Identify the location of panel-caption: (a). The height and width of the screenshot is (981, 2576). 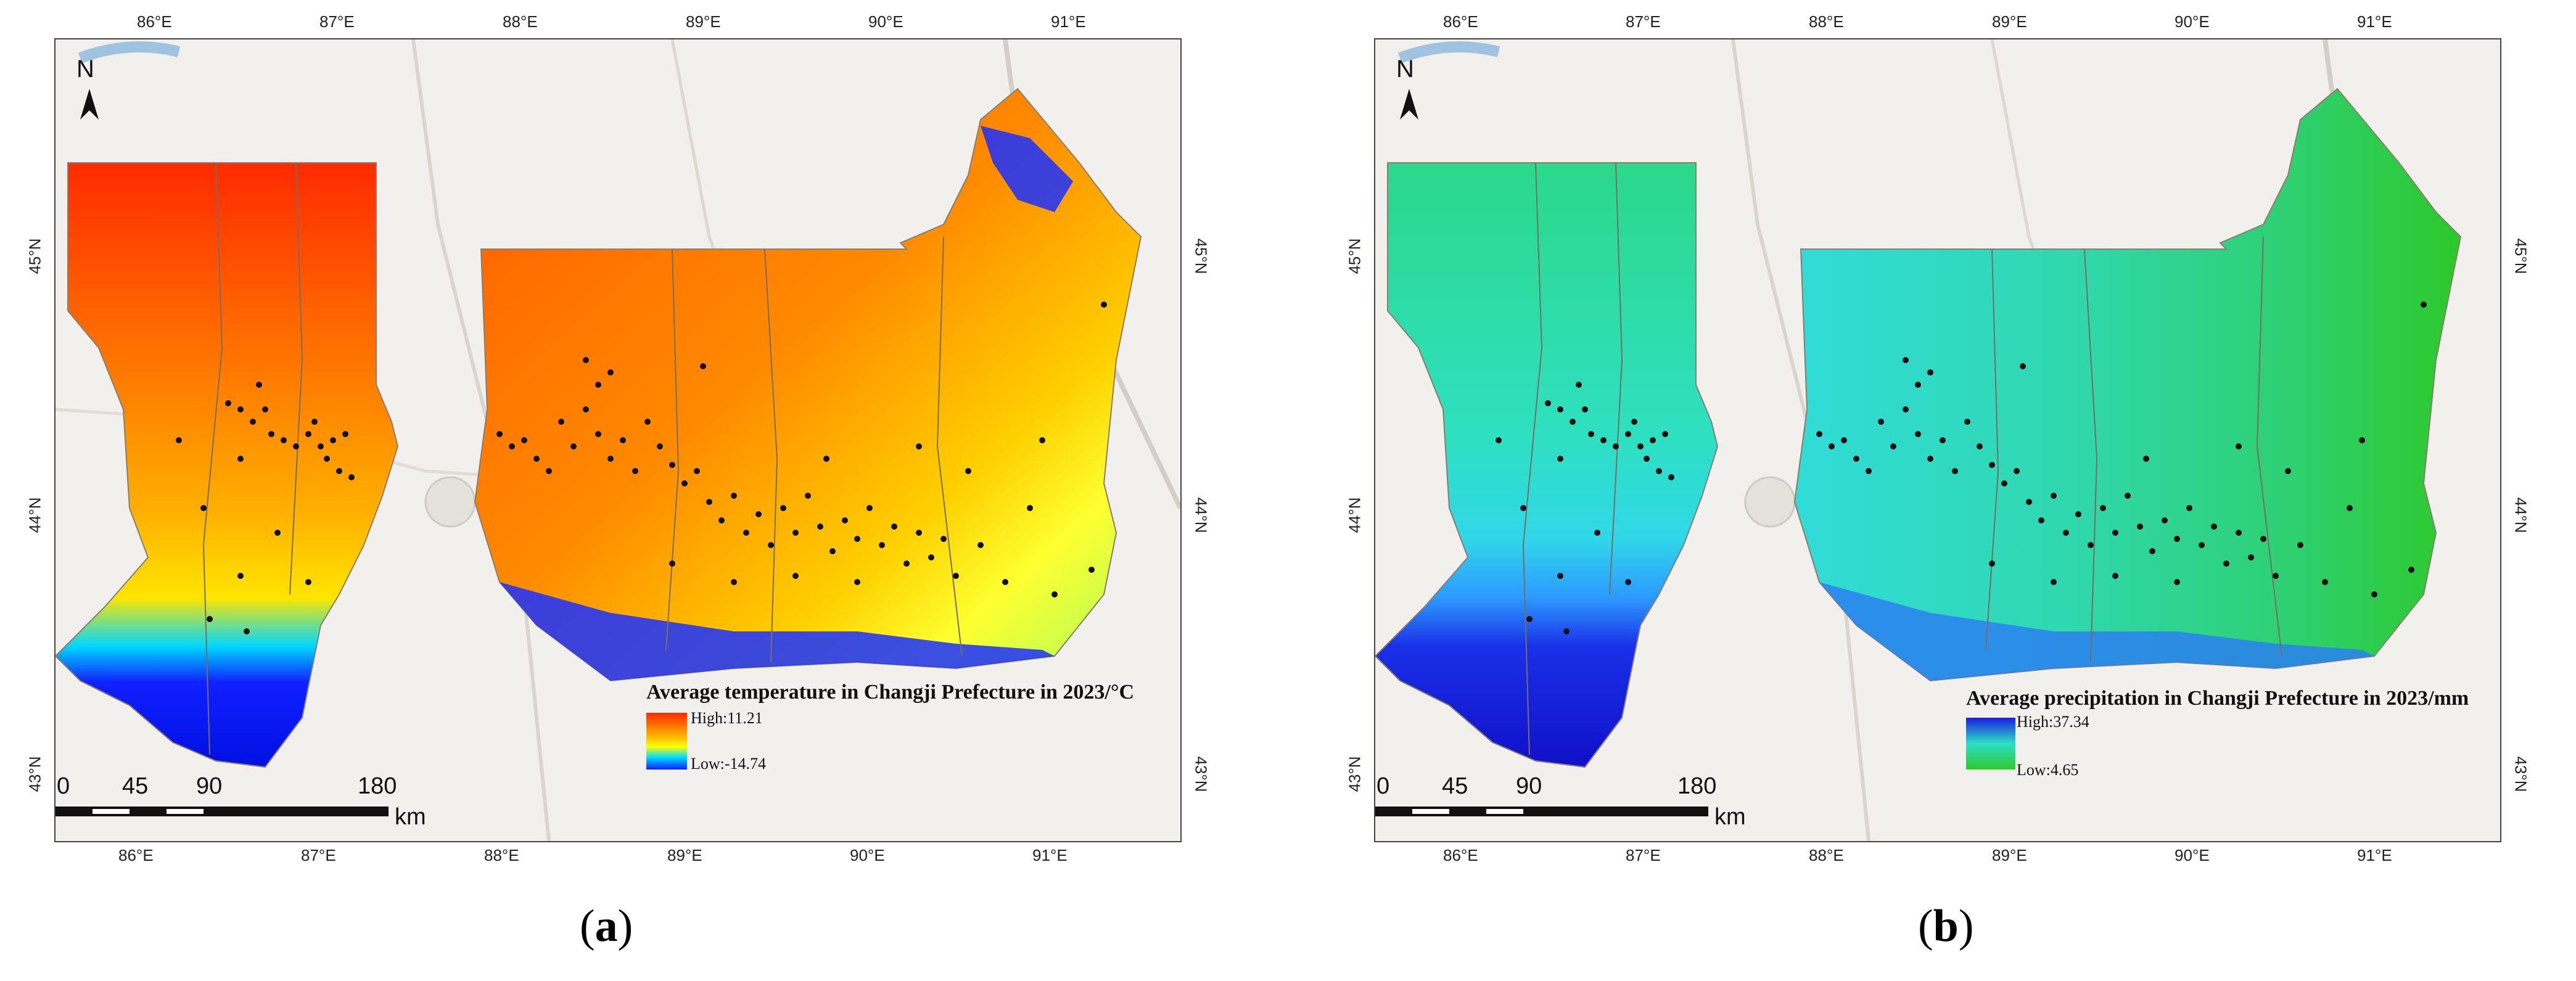
(606, 926).